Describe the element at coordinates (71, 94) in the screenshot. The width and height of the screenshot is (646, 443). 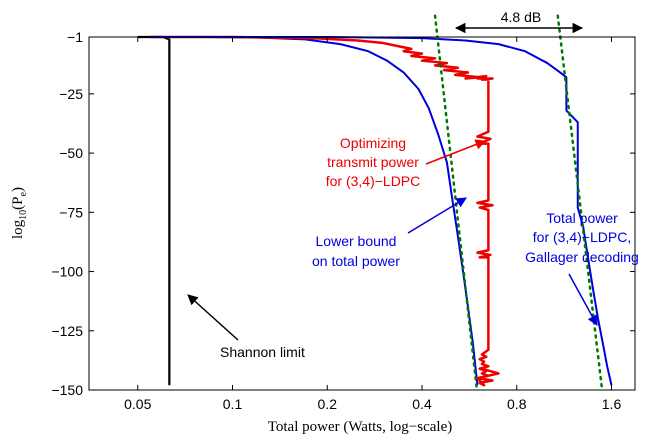
I see `y-tick-label: −25` at that location.